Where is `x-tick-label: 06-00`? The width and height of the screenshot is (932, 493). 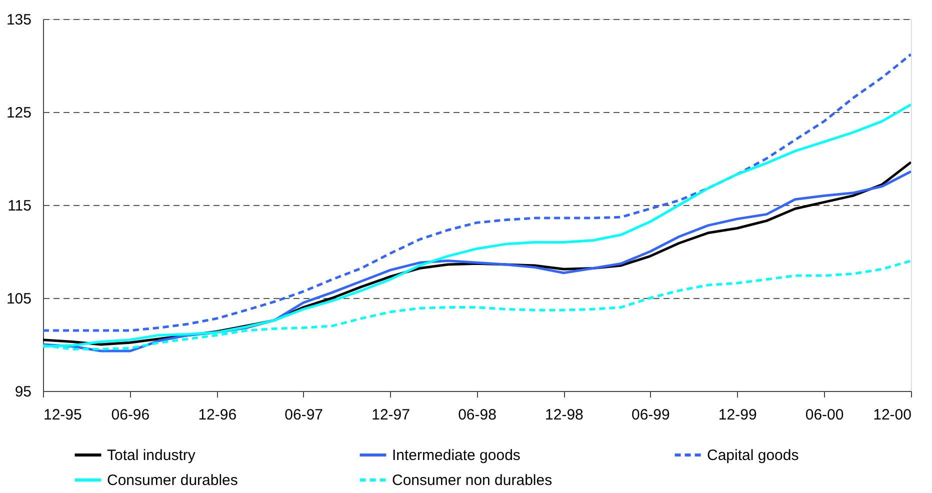 x-tick-label: 06-00 is located at coordinates (824, 415).